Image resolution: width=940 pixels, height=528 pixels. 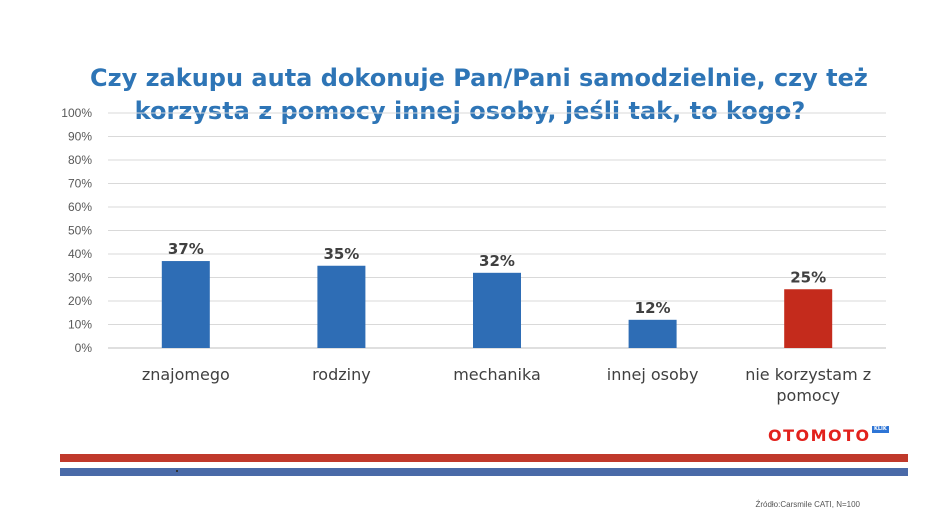 I want to click on y-tick-label: 50%, so click(x=80, y=231).